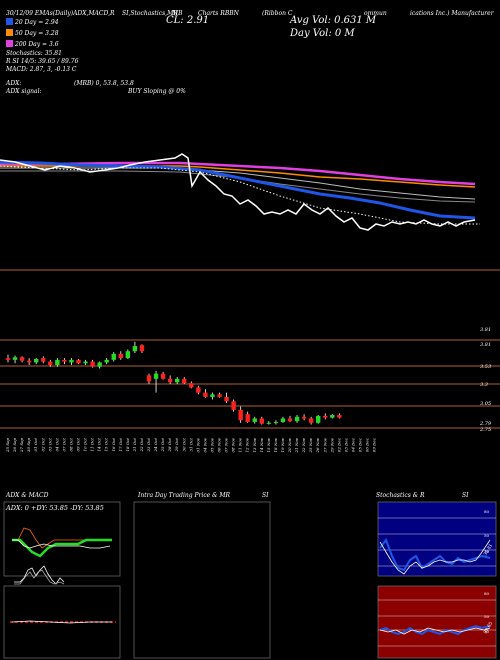 The width and height of the screenshot is (500, 660). I want to click on date-tick-label: 19 Nov, so click(282, 444).